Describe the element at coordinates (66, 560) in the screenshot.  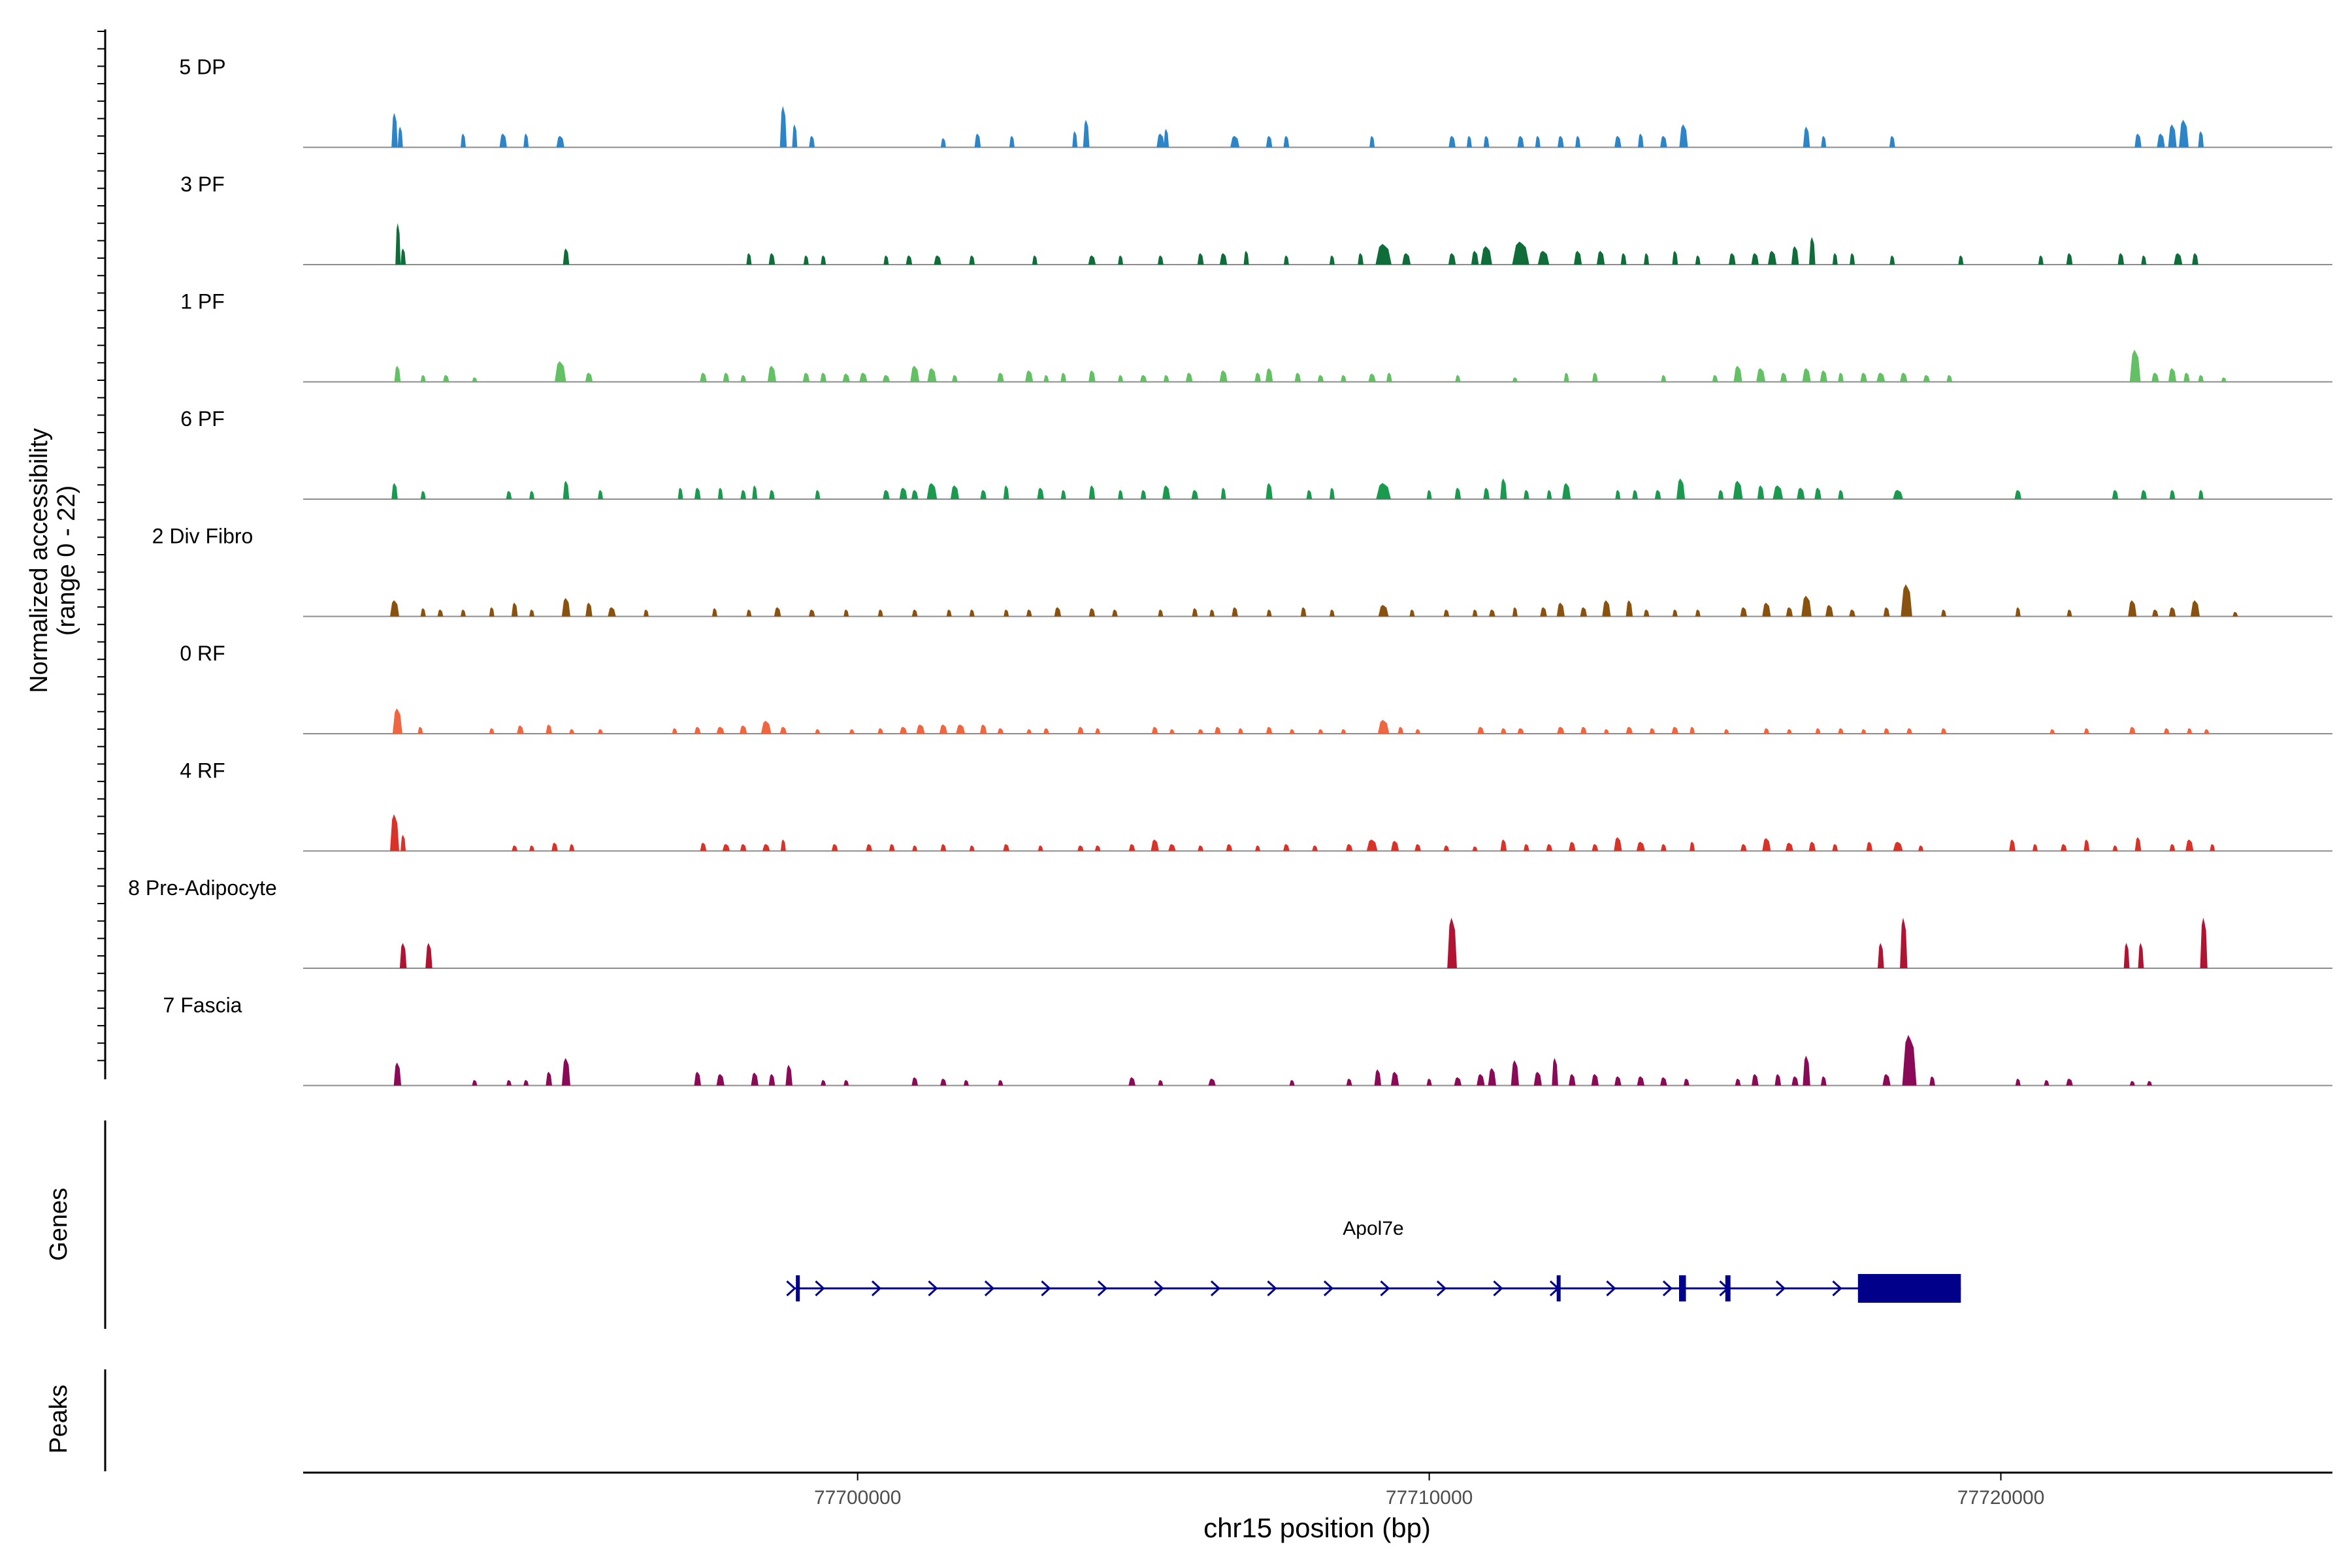
I see `y-axis-range: (range 0 - 22)` at that location.